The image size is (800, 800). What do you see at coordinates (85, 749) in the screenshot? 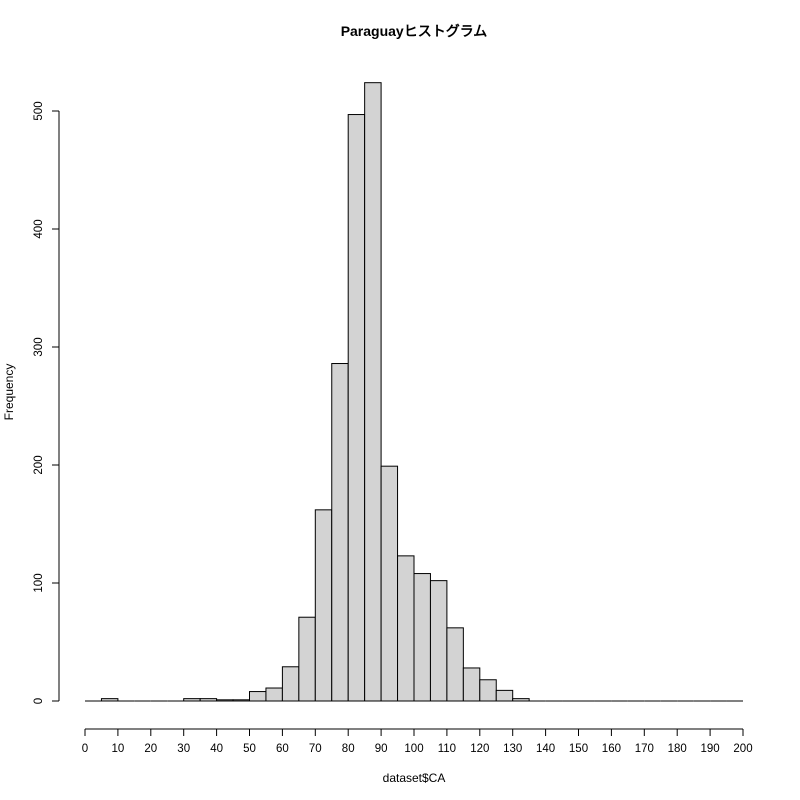
I see `x-tick-label: 0` at bounding box center [85, 749].